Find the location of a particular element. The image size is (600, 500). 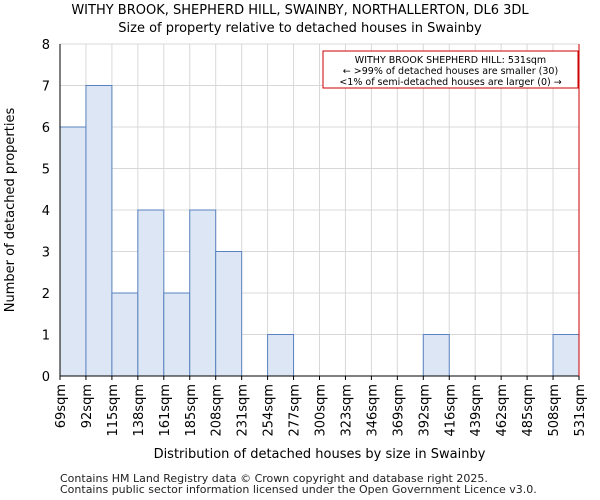

y-tick-label: 6 is located at coordinates (46, 128).